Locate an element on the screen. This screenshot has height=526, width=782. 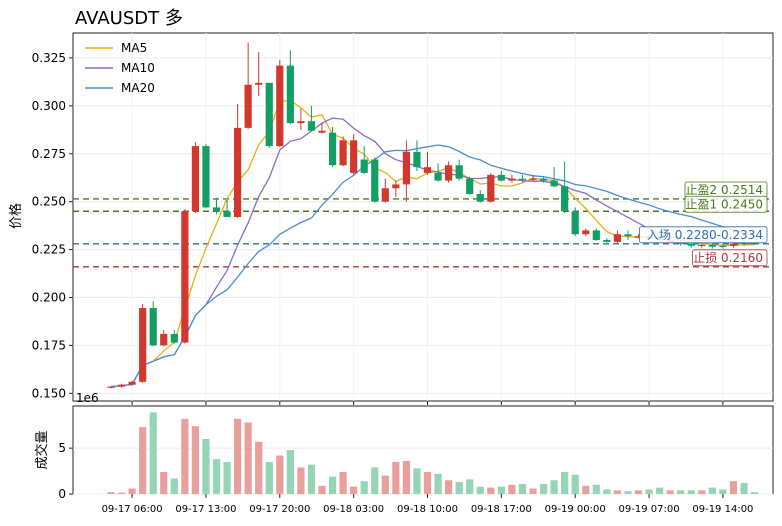
level-label: 入场 0.2280-0.2334 is located at coordinates (705, 235).